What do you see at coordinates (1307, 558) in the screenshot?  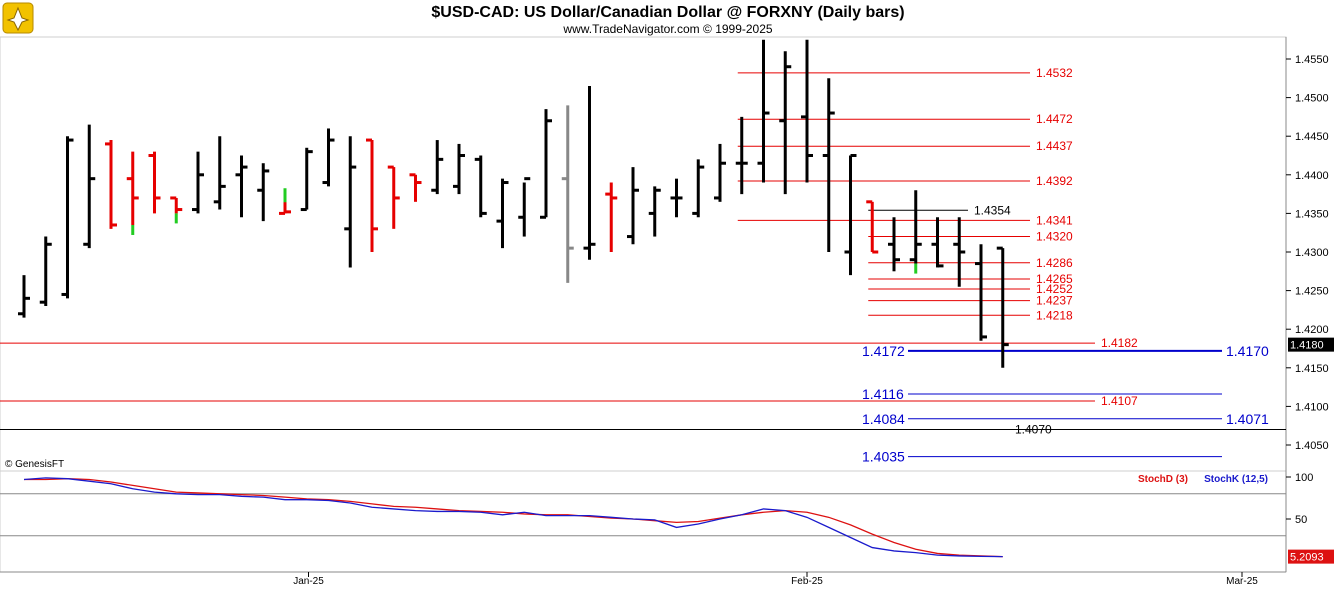 I see `stoch-last-label: 5.2093` at bounding box center [1307, 558].